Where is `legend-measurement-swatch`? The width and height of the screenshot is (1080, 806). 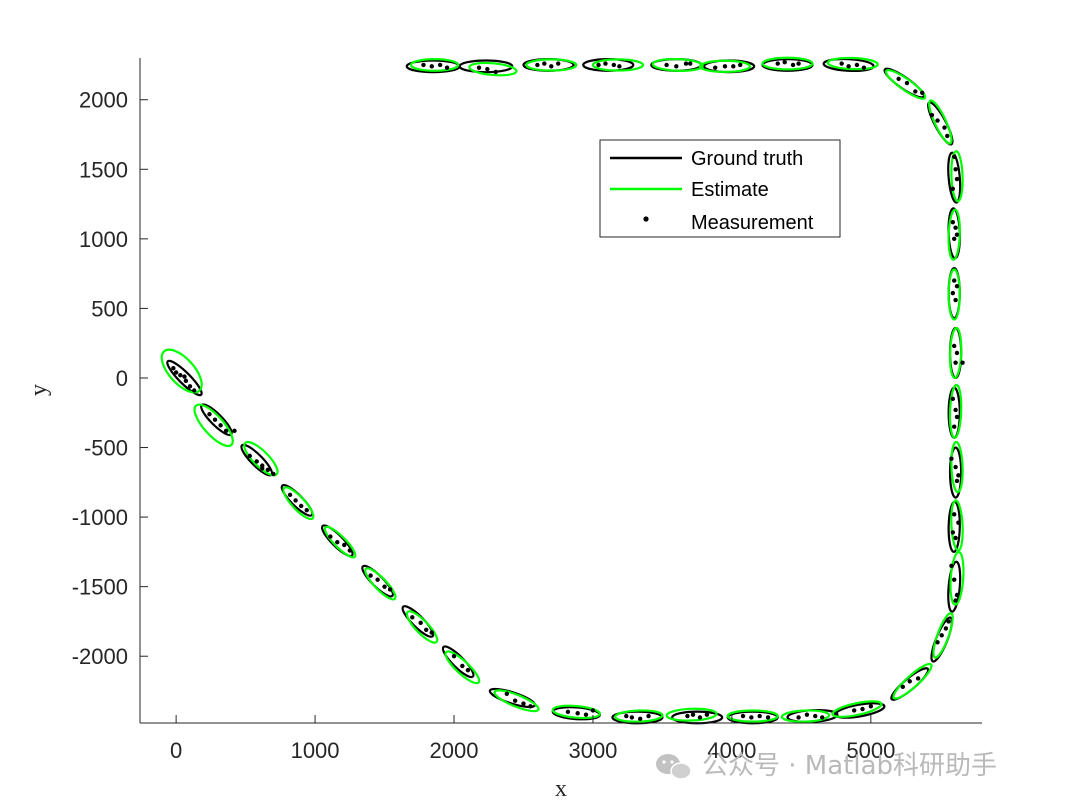 legend-measurement-swatch is located at coordinates (646, 219).